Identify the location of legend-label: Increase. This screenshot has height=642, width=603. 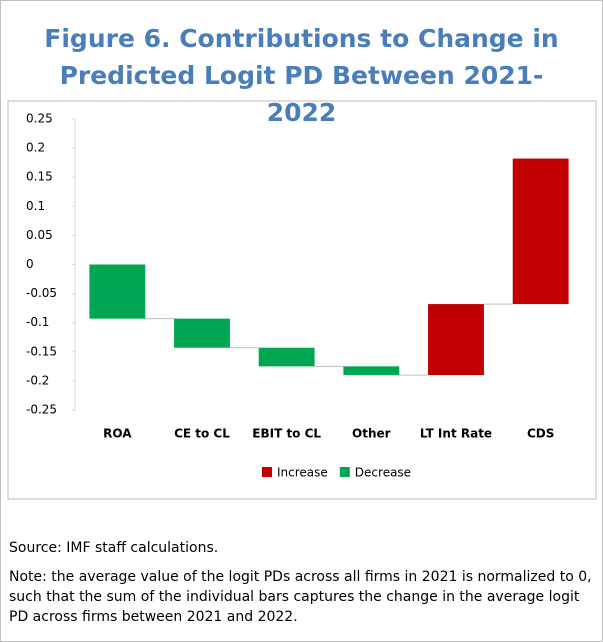
(302, 473).